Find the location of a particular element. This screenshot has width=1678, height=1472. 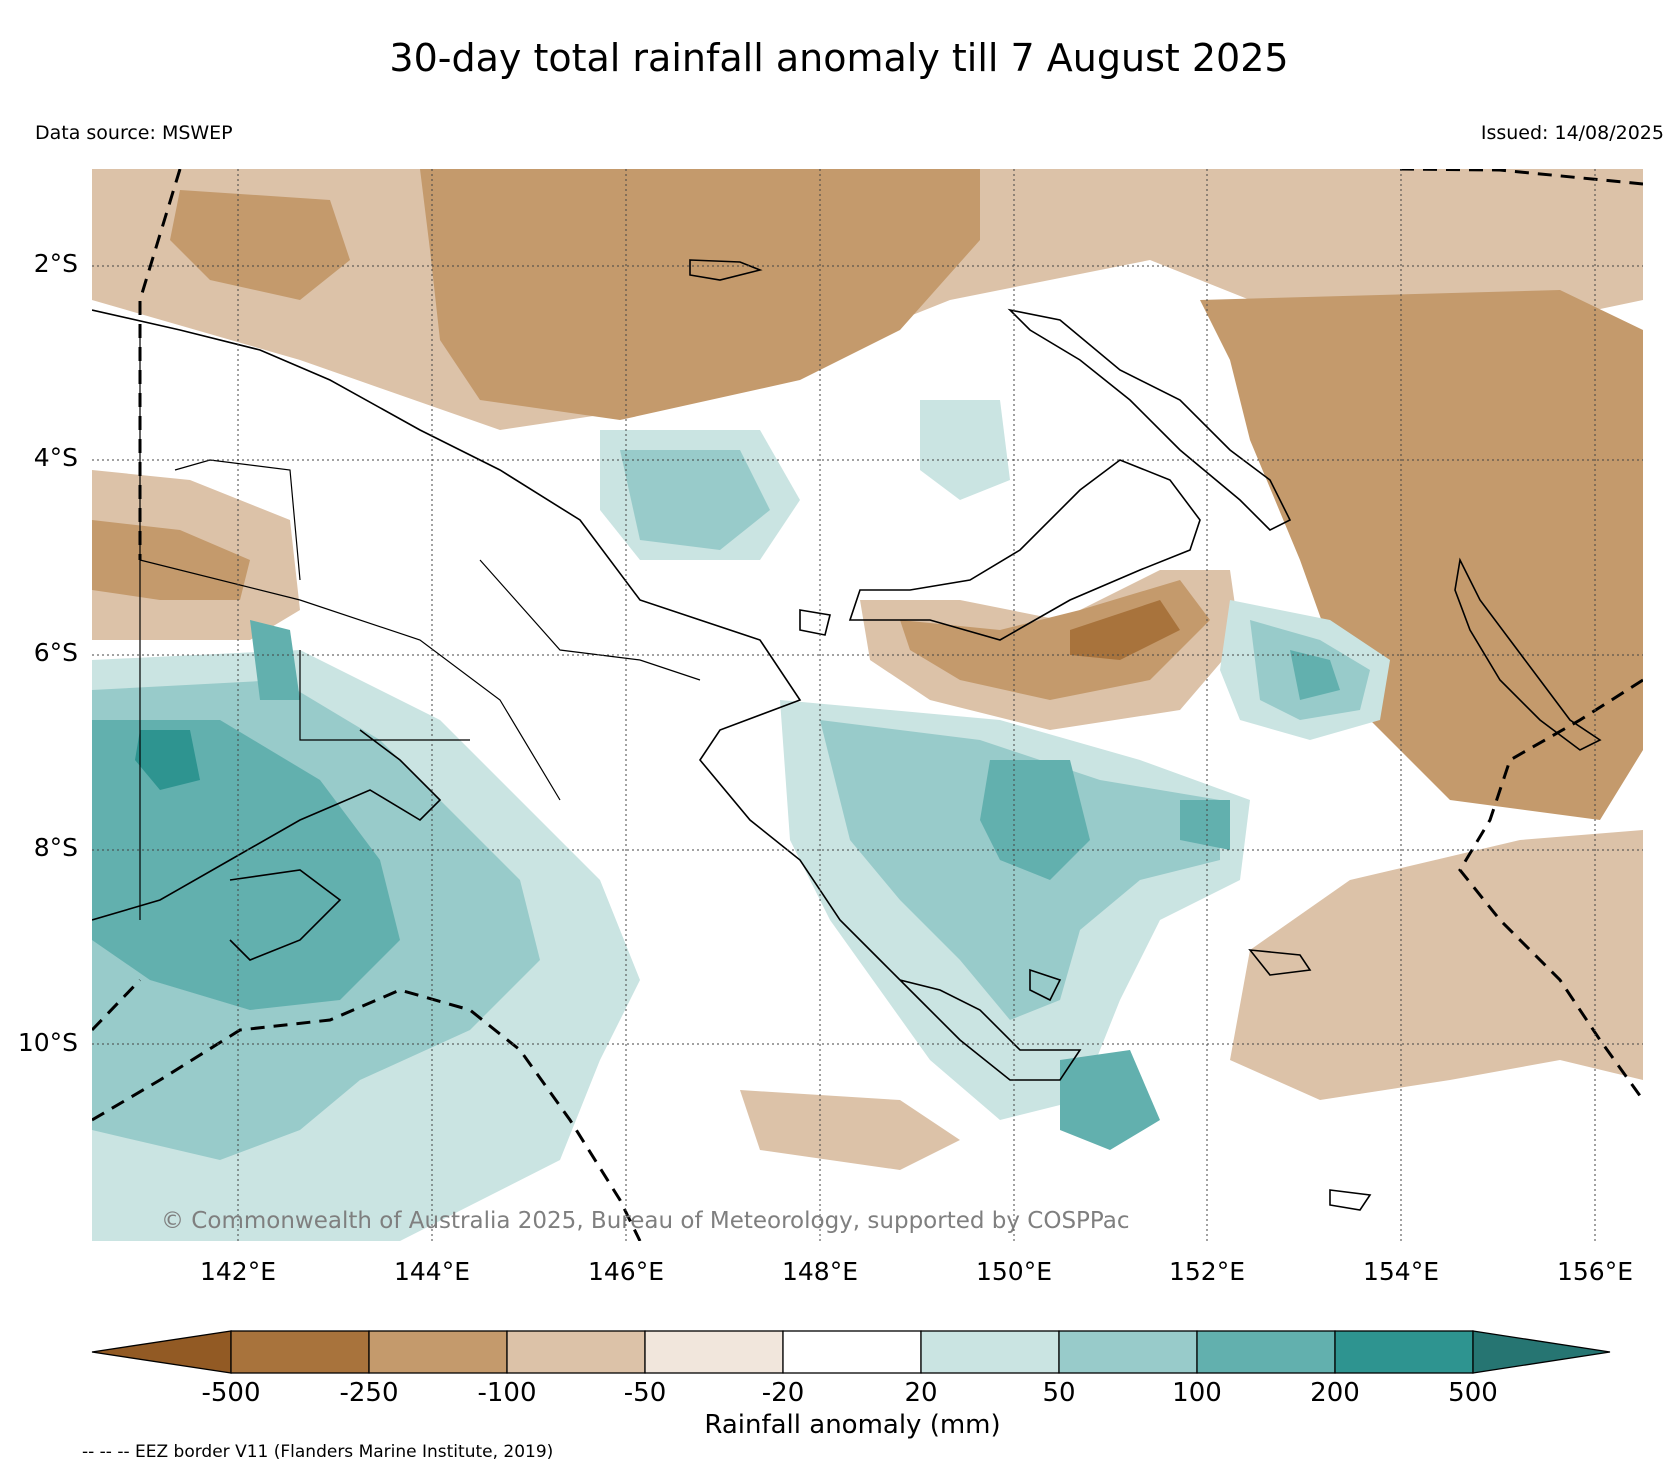

lon-label: 154°E is located at coordinates (1400, 1271).